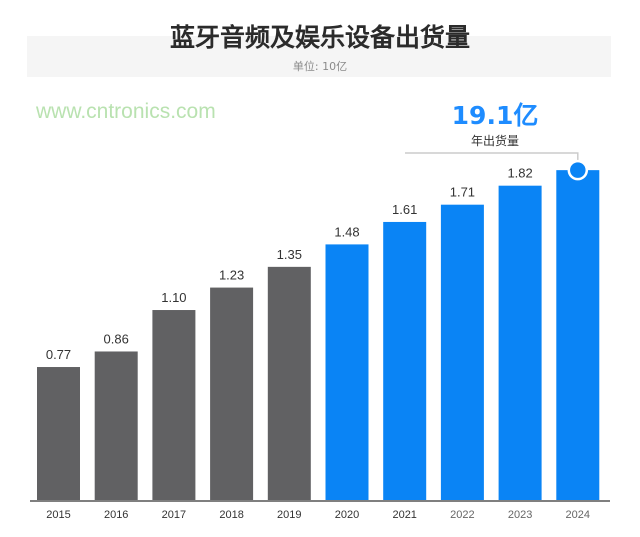  I want to click on data-label-2018: 1.23, so click(231, 275).